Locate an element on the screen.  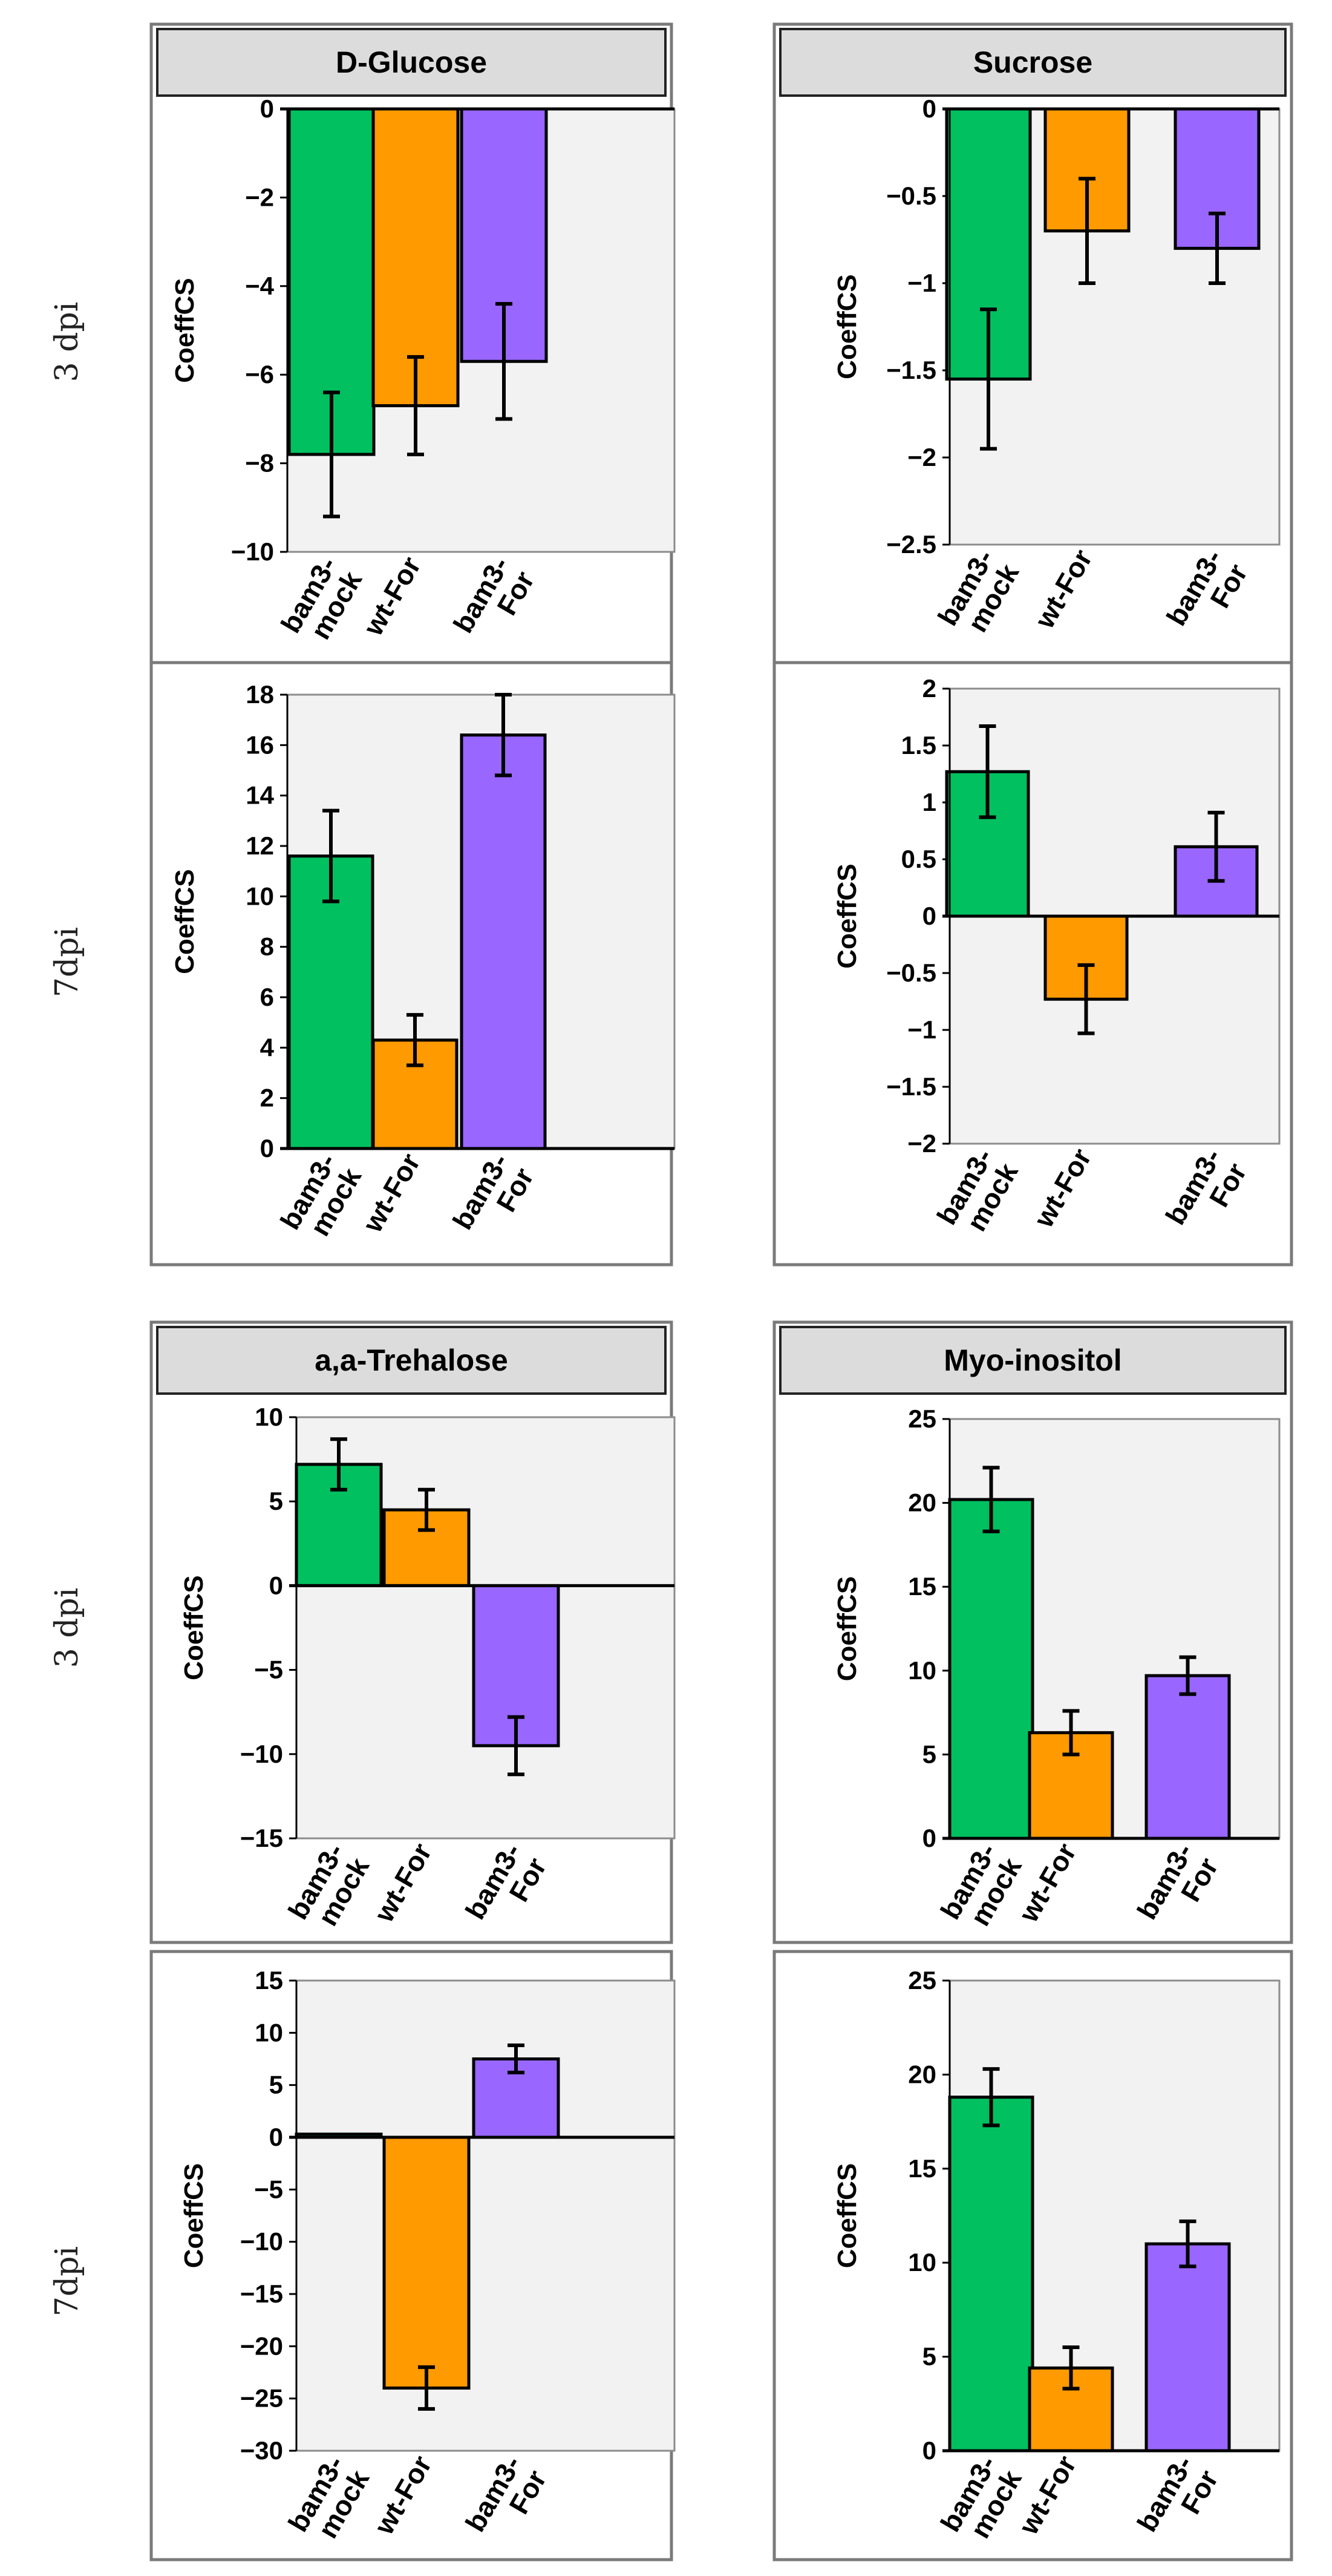
y-tick-label: 16 is located at coordinates (260, 744).